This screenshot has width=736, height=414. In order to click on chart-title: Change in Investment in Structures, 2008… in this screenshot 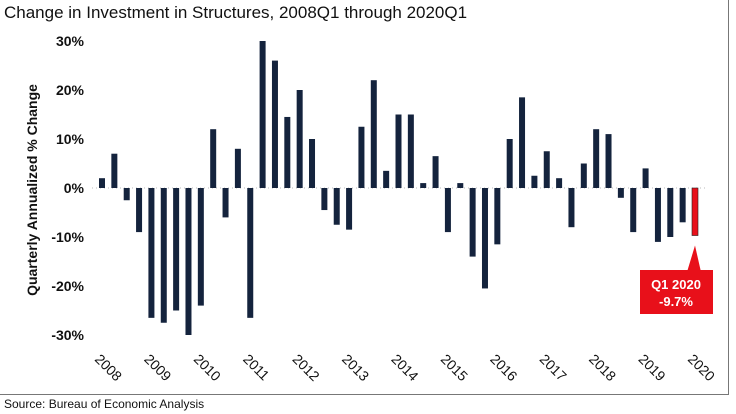, I will do `click(236, 12)`.